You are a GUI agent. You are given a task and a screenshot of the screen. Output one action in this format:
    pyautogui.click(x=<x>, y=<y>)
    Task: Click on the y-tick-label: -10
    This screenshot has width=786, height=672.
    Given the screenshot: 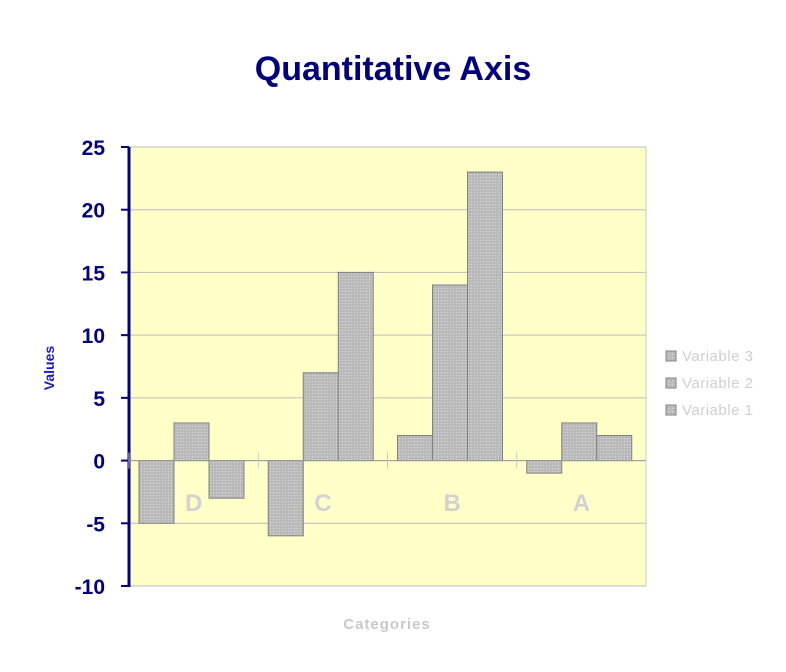 What is the action you would take?
    pyautogui.click(x=90, y=587)
    